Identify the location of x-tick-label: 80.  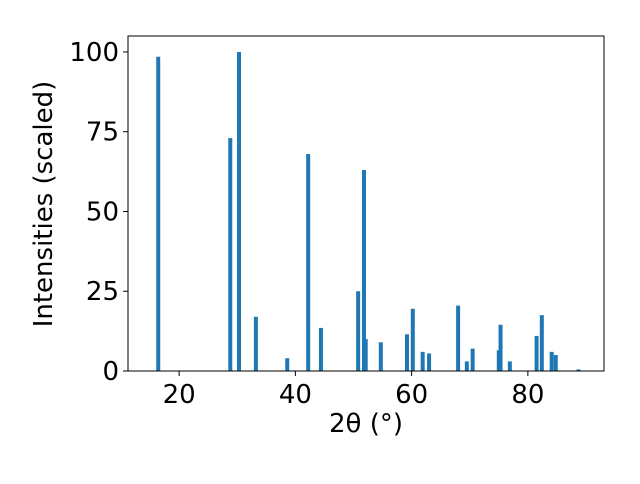
(527, 395).